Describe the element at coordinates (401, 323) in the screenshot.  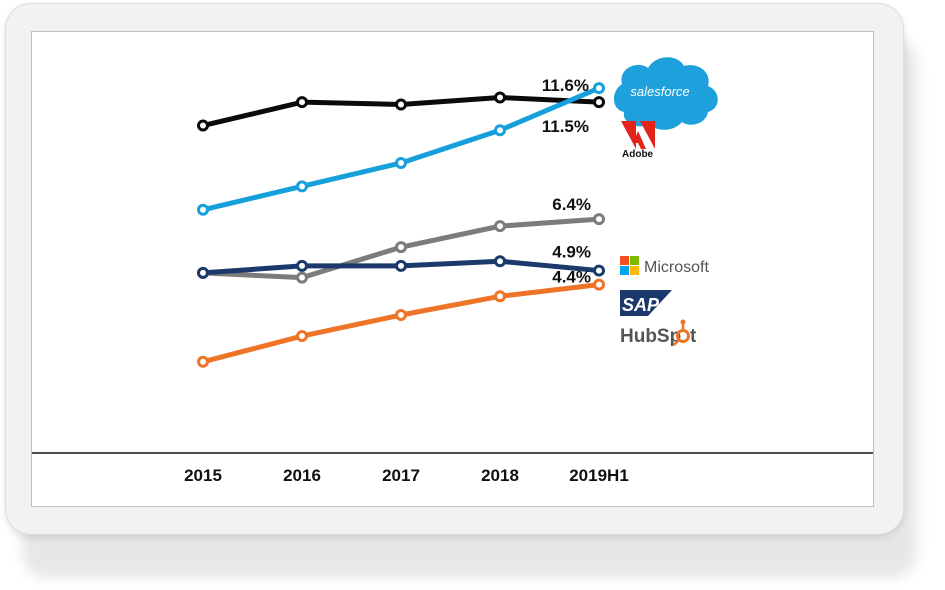
I see `hubspot-line` at that location.